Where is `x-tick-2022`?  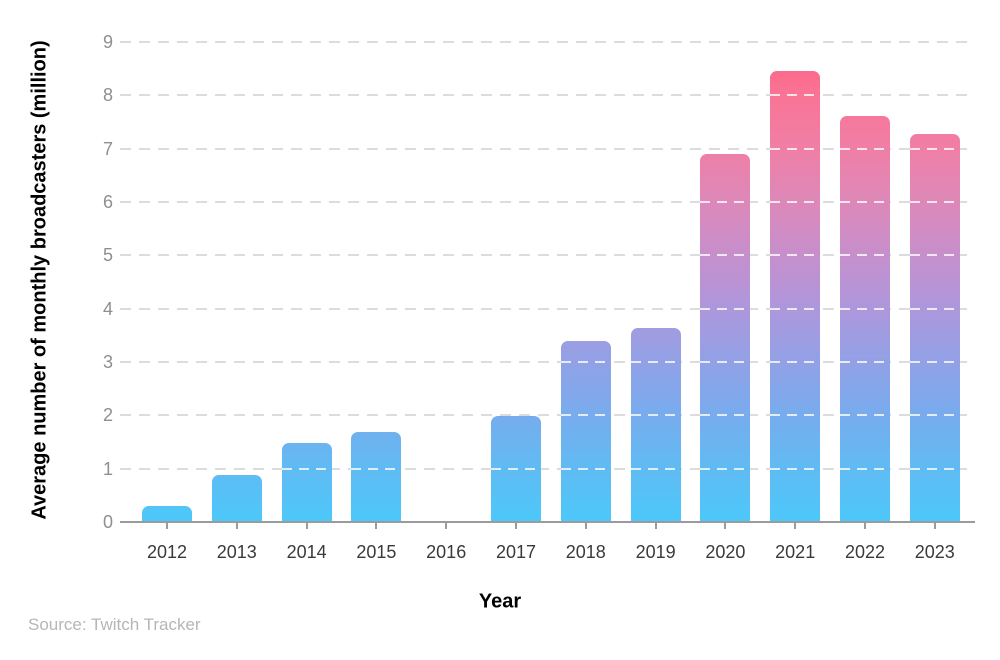 x-tick-2022 is located at coordinates (865, 526).